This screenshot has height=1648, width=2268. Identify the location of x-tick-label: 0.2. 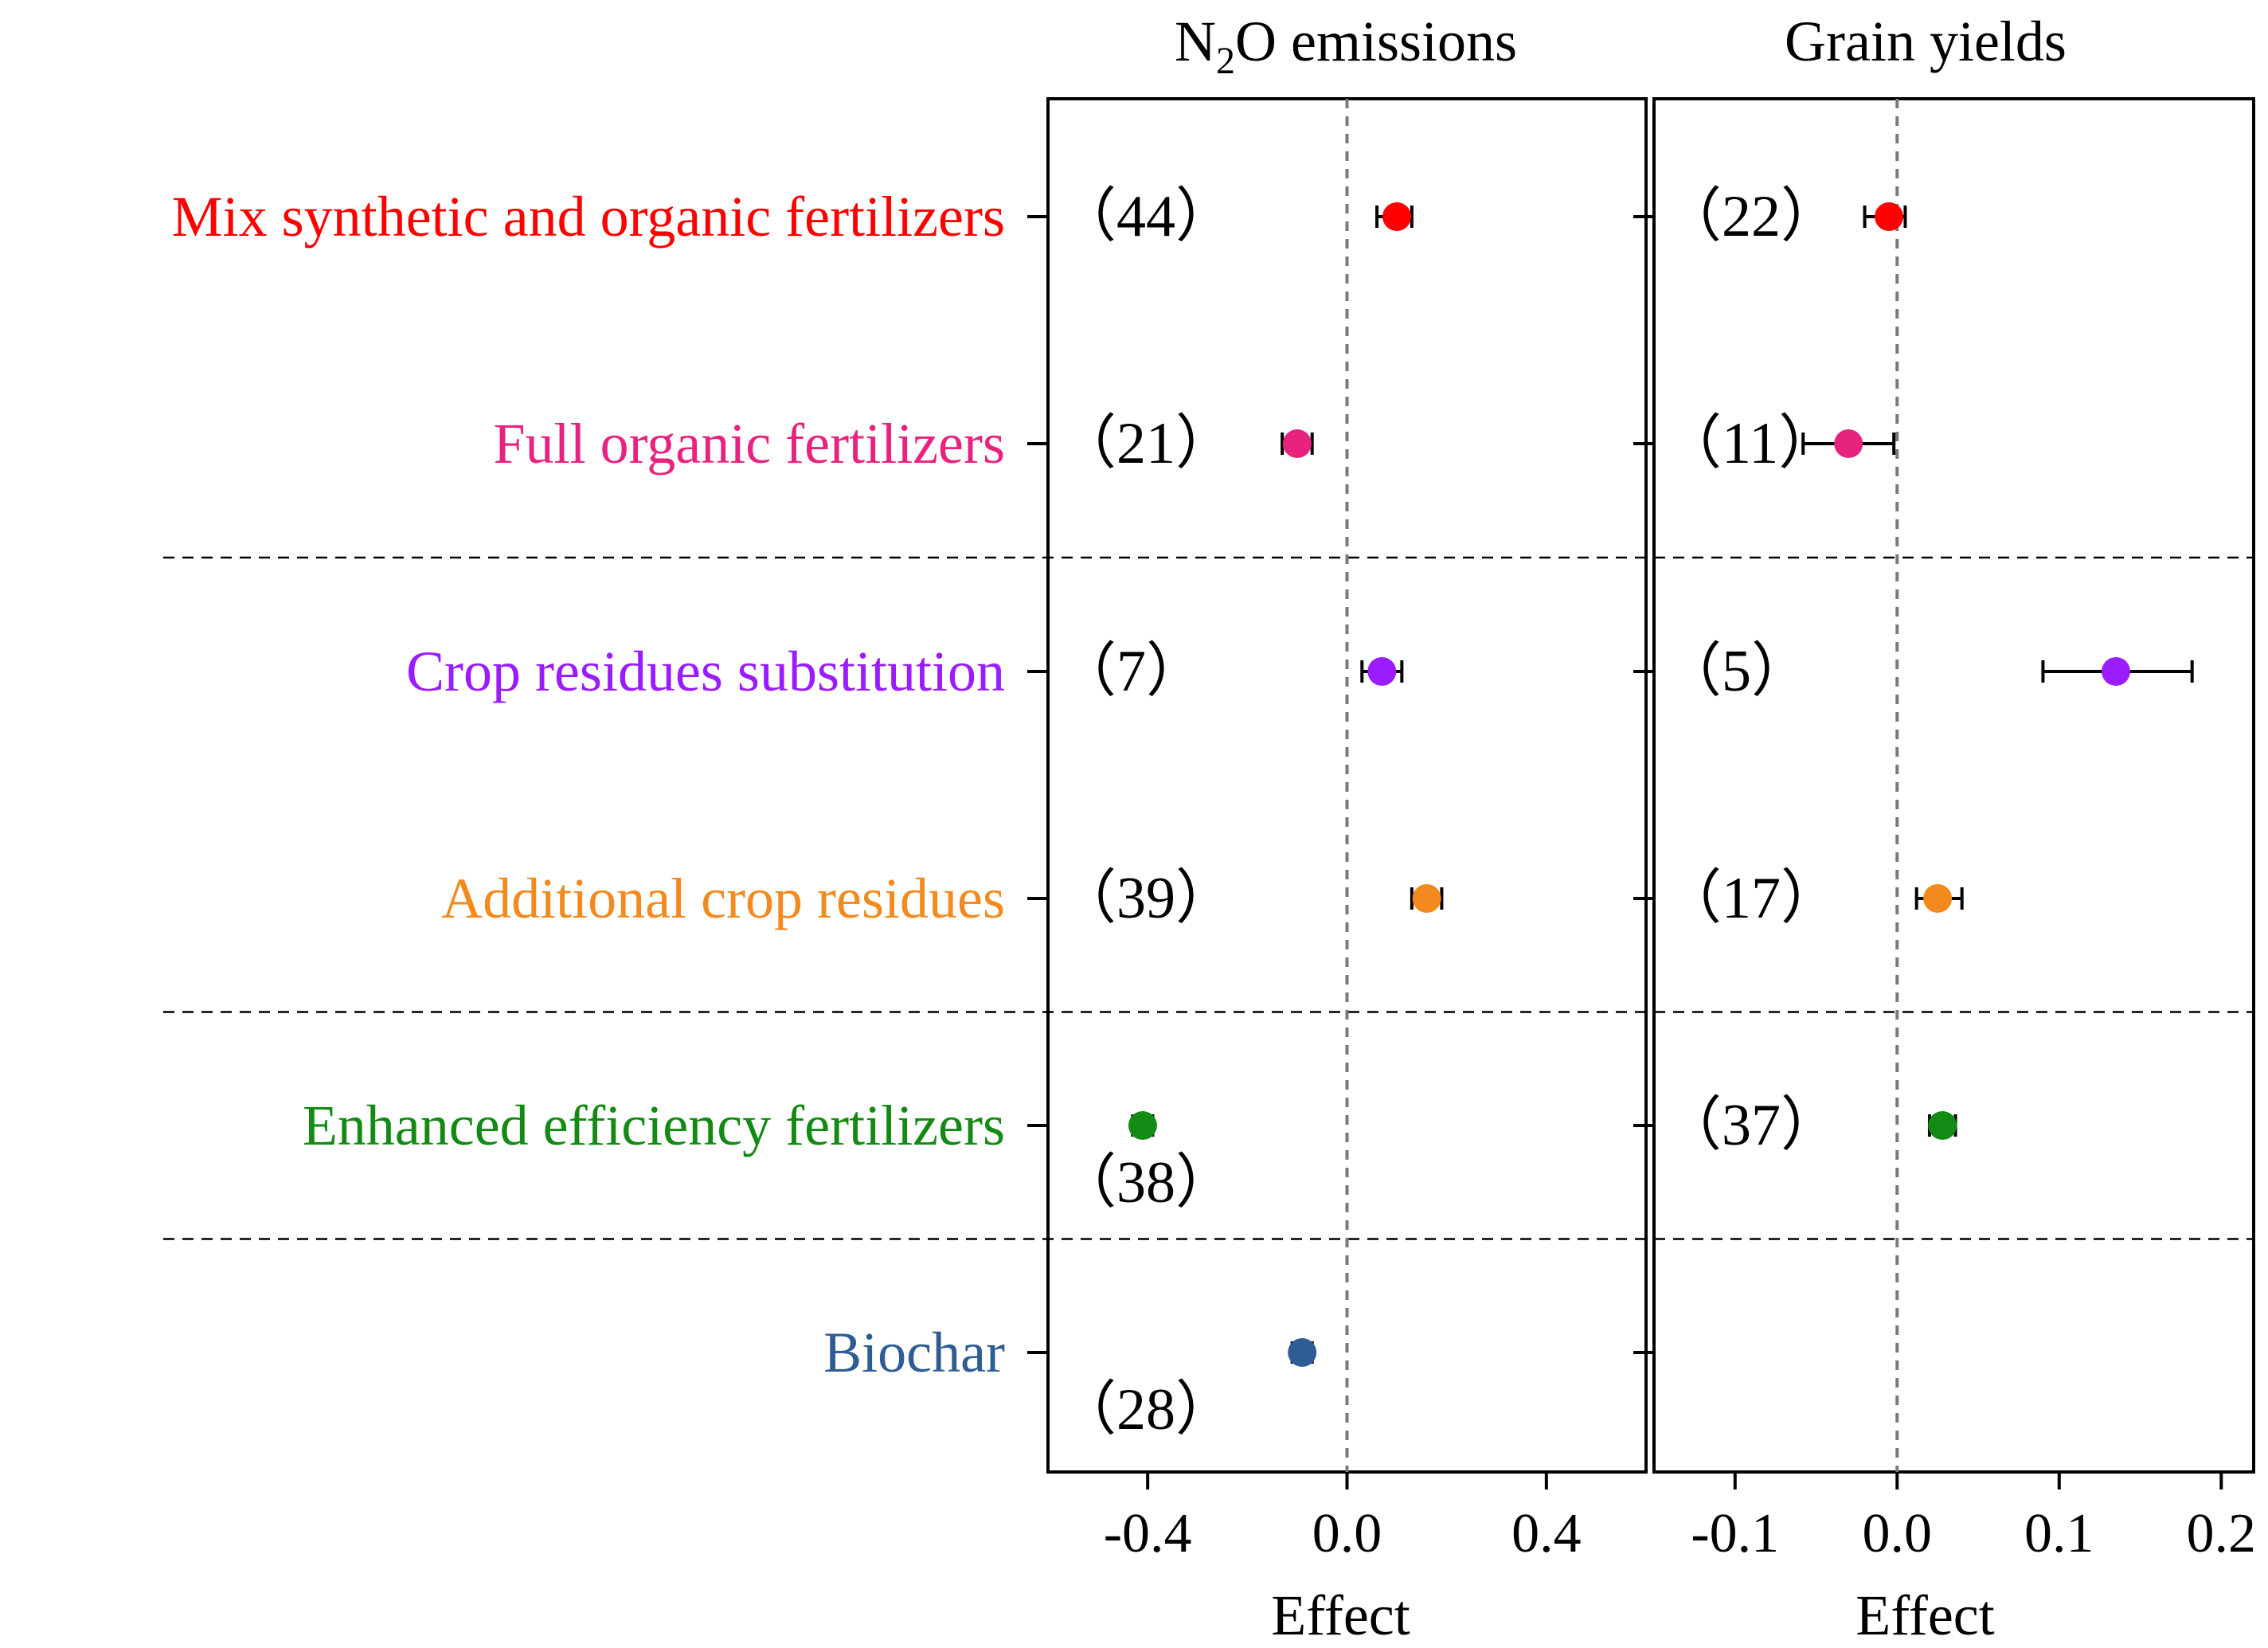
(2222, 1533).